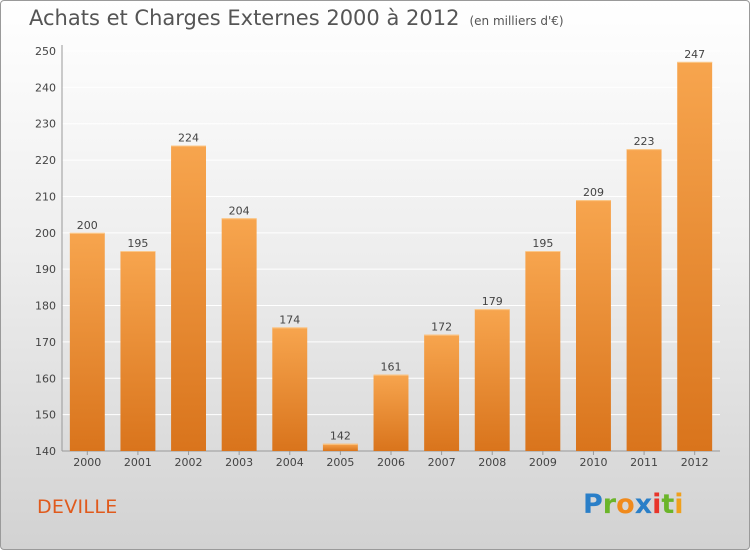  What do you see at coordinates (45, 451) in the screenshot?
I see `y-tick-label: 140` at bounding box center [45, 451].